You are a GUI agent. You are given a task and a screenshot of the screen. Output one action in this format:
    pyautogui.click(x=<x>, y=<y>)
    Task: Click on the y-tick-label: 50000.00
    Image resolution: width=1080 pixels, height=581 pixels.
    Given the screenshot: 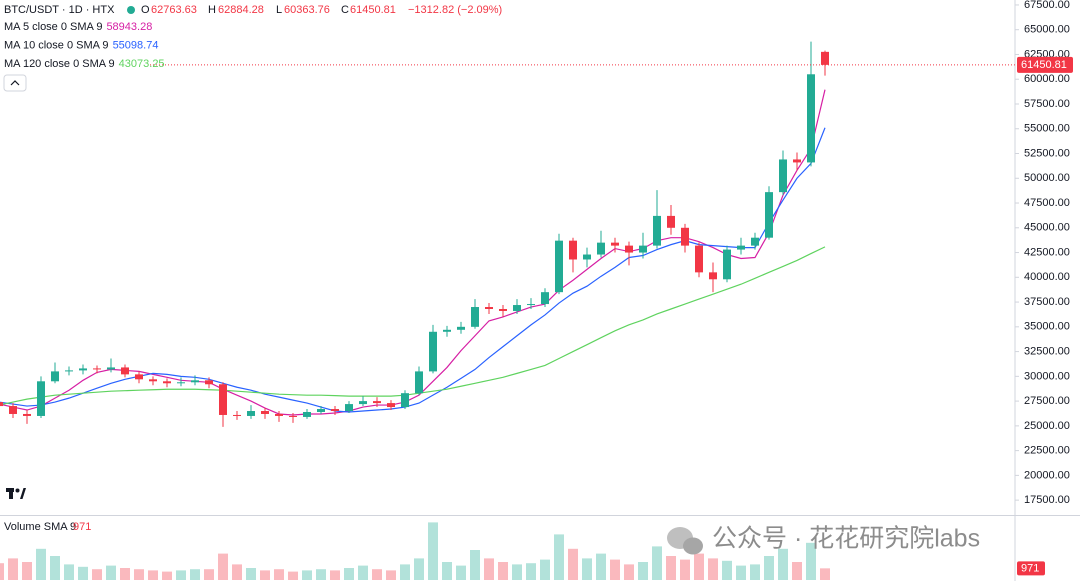 What is the action you would take?
    pyautogui.click(x=1047, y=178)
    